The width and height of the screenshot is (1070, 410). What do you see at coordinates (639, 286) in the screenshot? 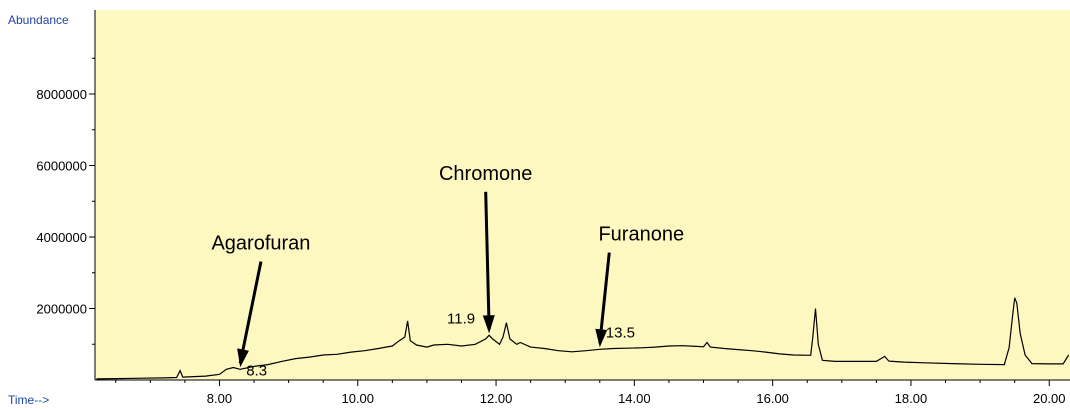
I see `annotation-furanone: Furanone 13.5` at bounding box center [639, 286].